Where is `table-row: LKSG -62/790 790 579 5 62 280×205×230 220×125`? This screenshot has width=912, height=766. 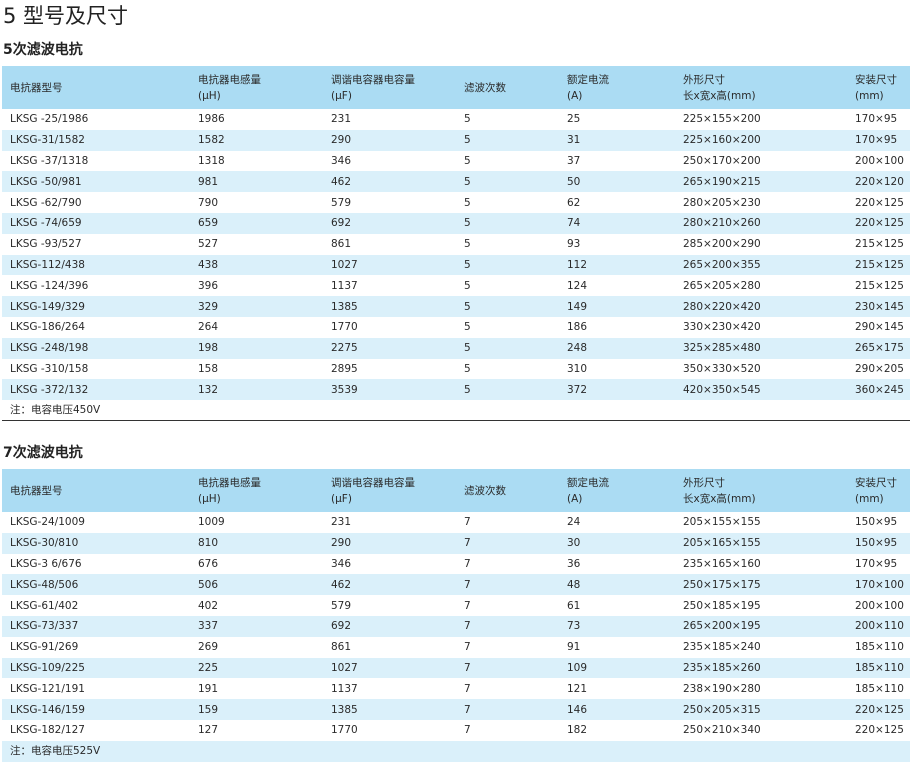
table-row: LKSG -62/790 790 579 5 62 280×205×230 220×125 is located at coordinates (456, 202).